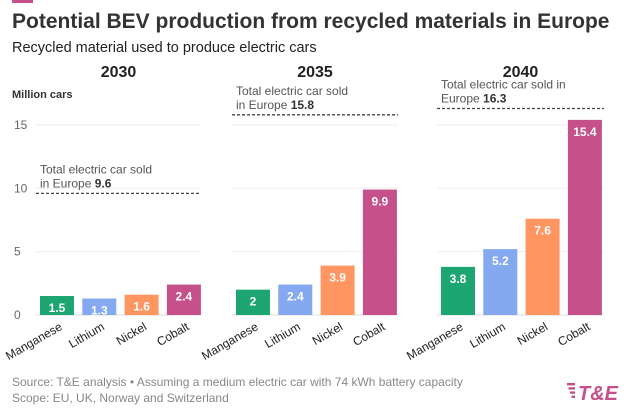  Describe the element at coordinates (21, 188) in the screenshot. I see `y-tick-label: 10` at that location.